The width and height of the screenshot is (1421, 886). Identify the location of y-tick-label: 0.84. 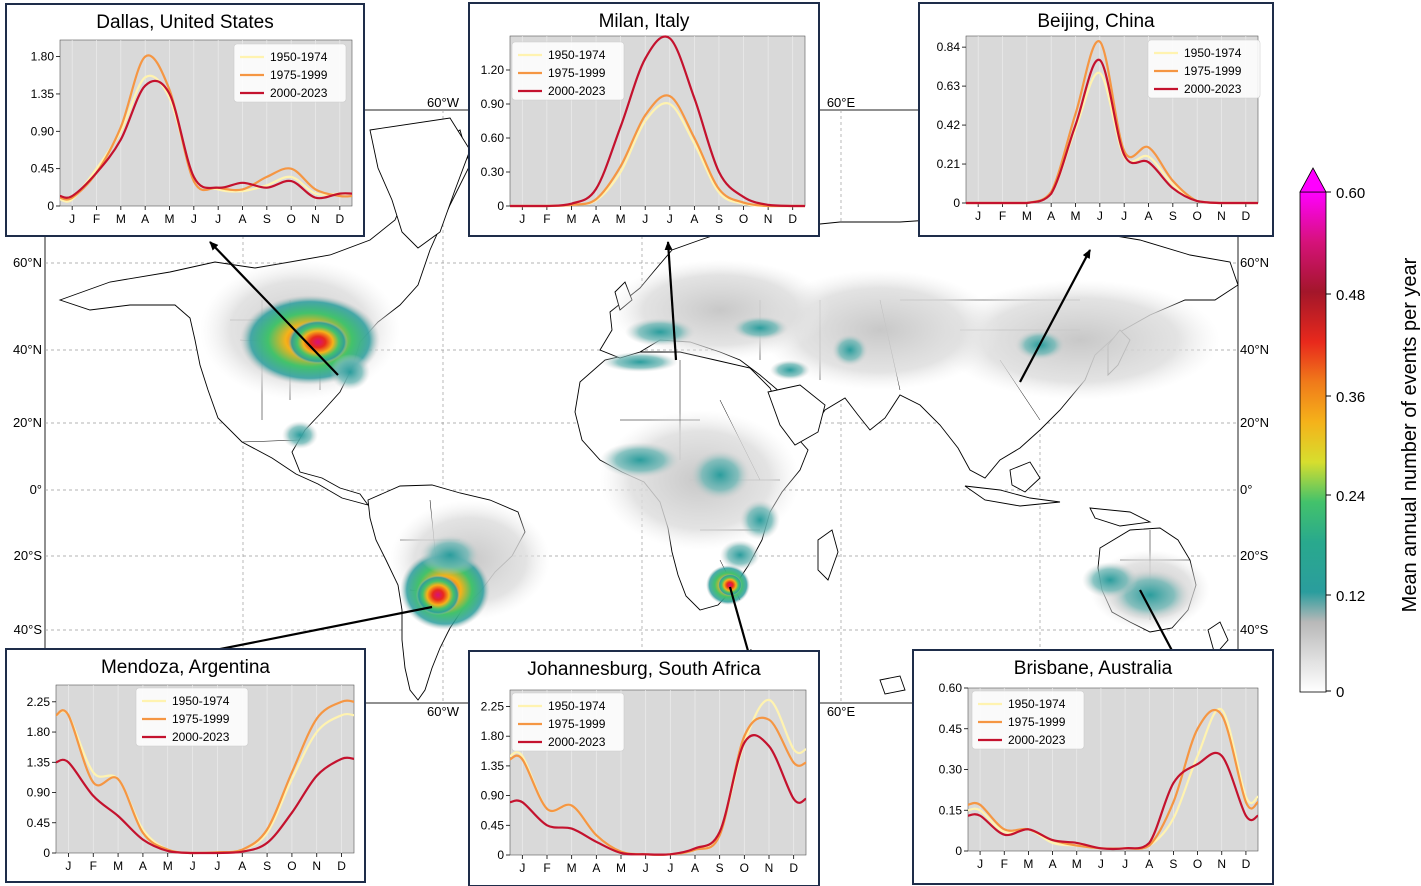
(949, 47).